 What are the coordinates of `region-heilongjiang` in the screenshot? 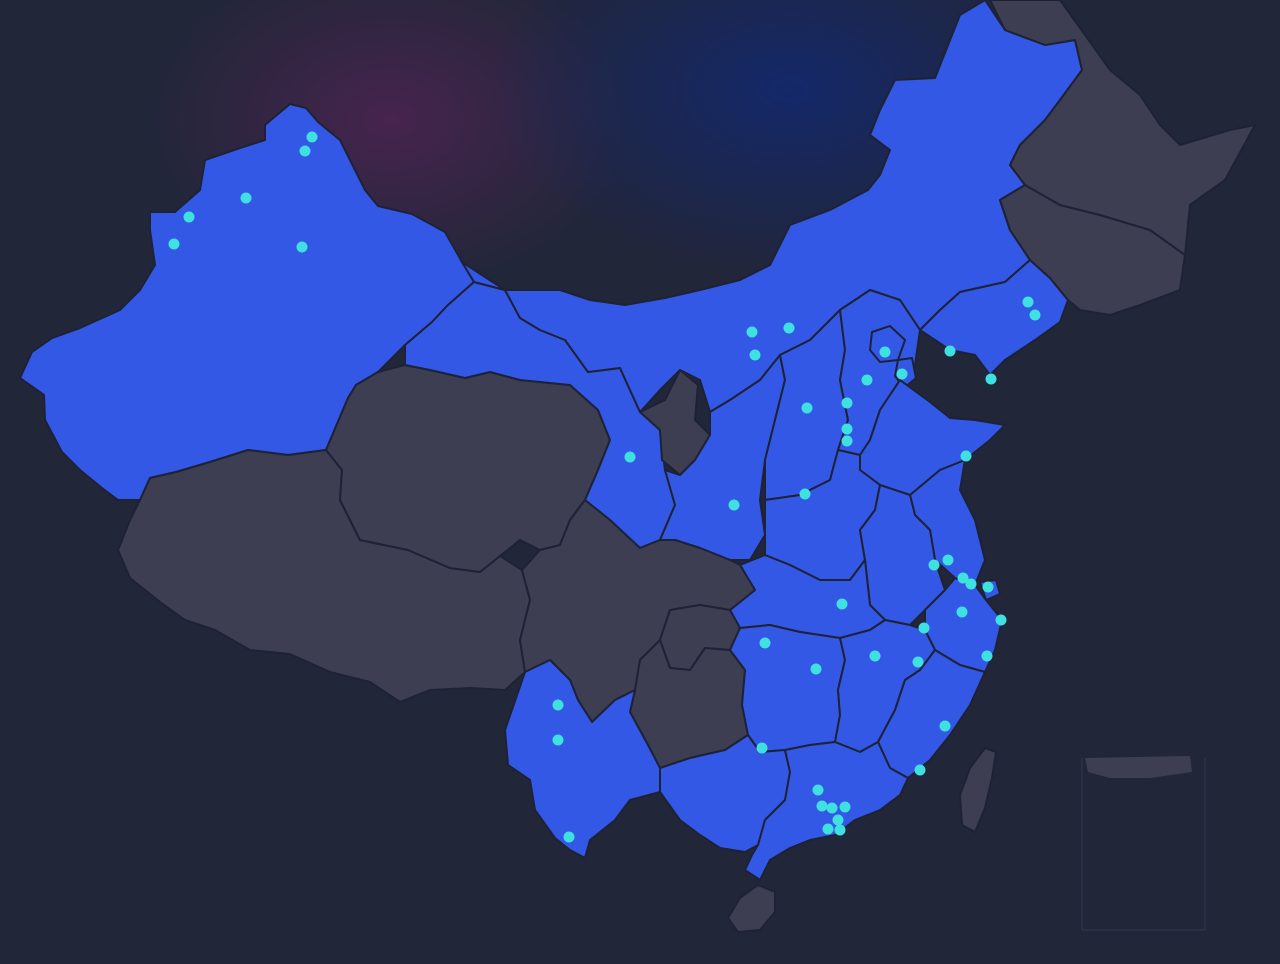 It's located at (1122, 128).